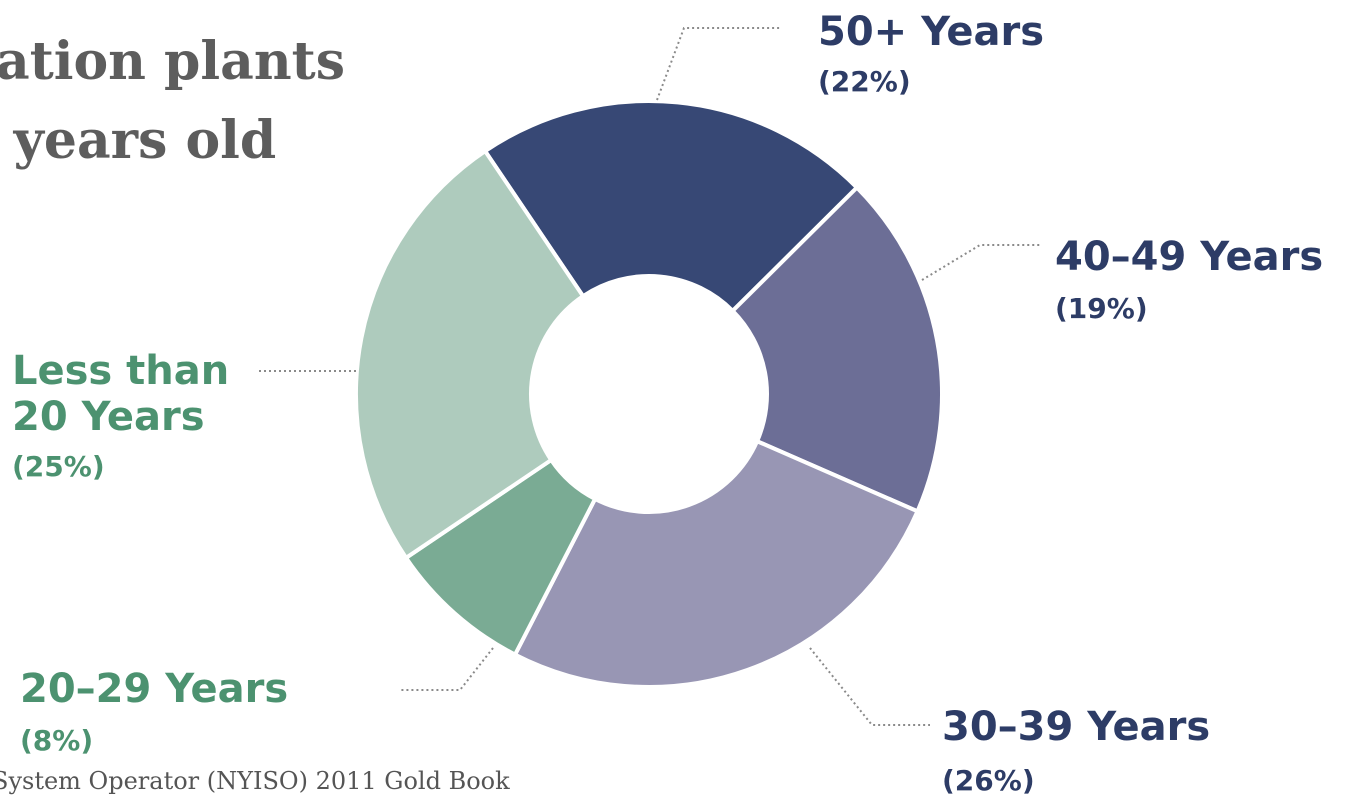  I want to click on label-less-than-20-years-line-1: Less than, so click(120, 371).